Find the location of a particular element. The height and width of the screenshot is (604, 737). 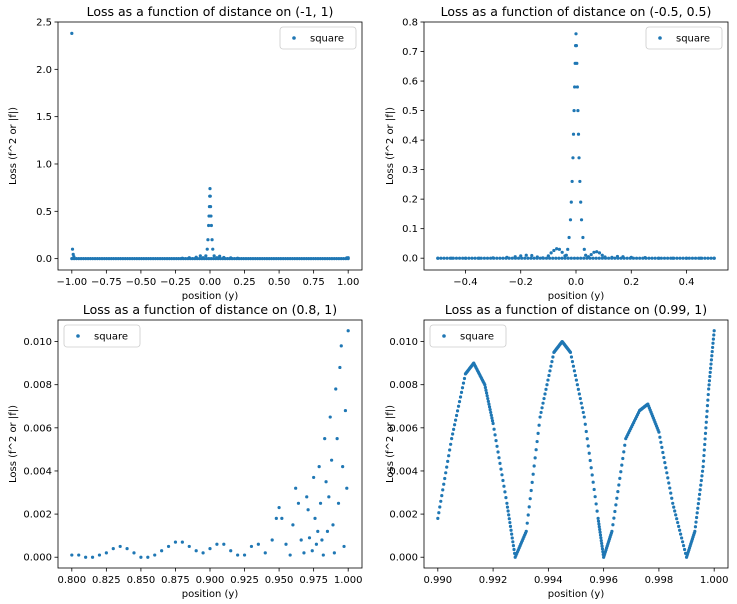

legend: square is located at coordinates (468, 336).